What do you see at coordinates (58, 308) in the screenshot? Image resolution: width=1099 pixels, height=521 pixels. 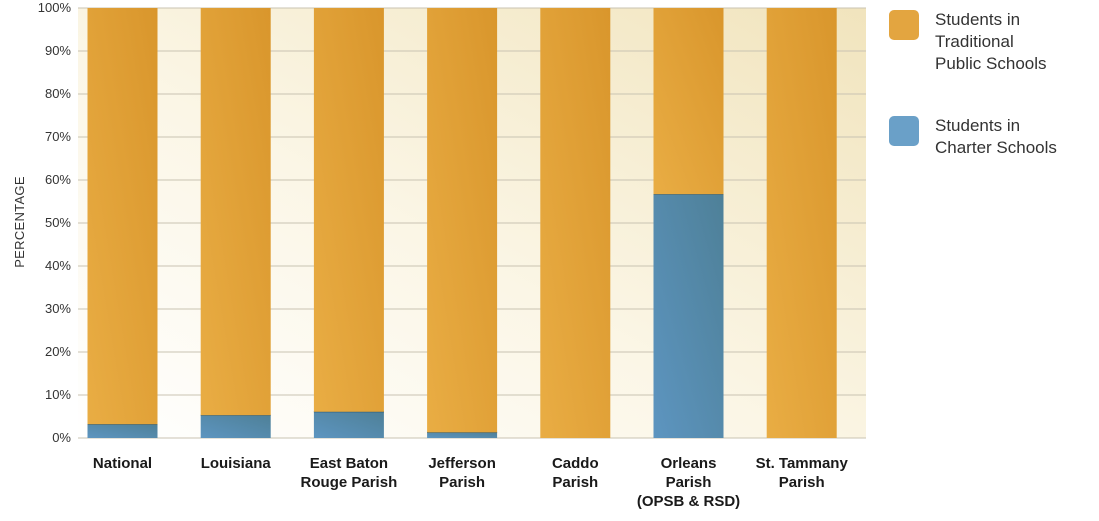 I see `y-tick-label: 30%` at bounding box center [58, 308].